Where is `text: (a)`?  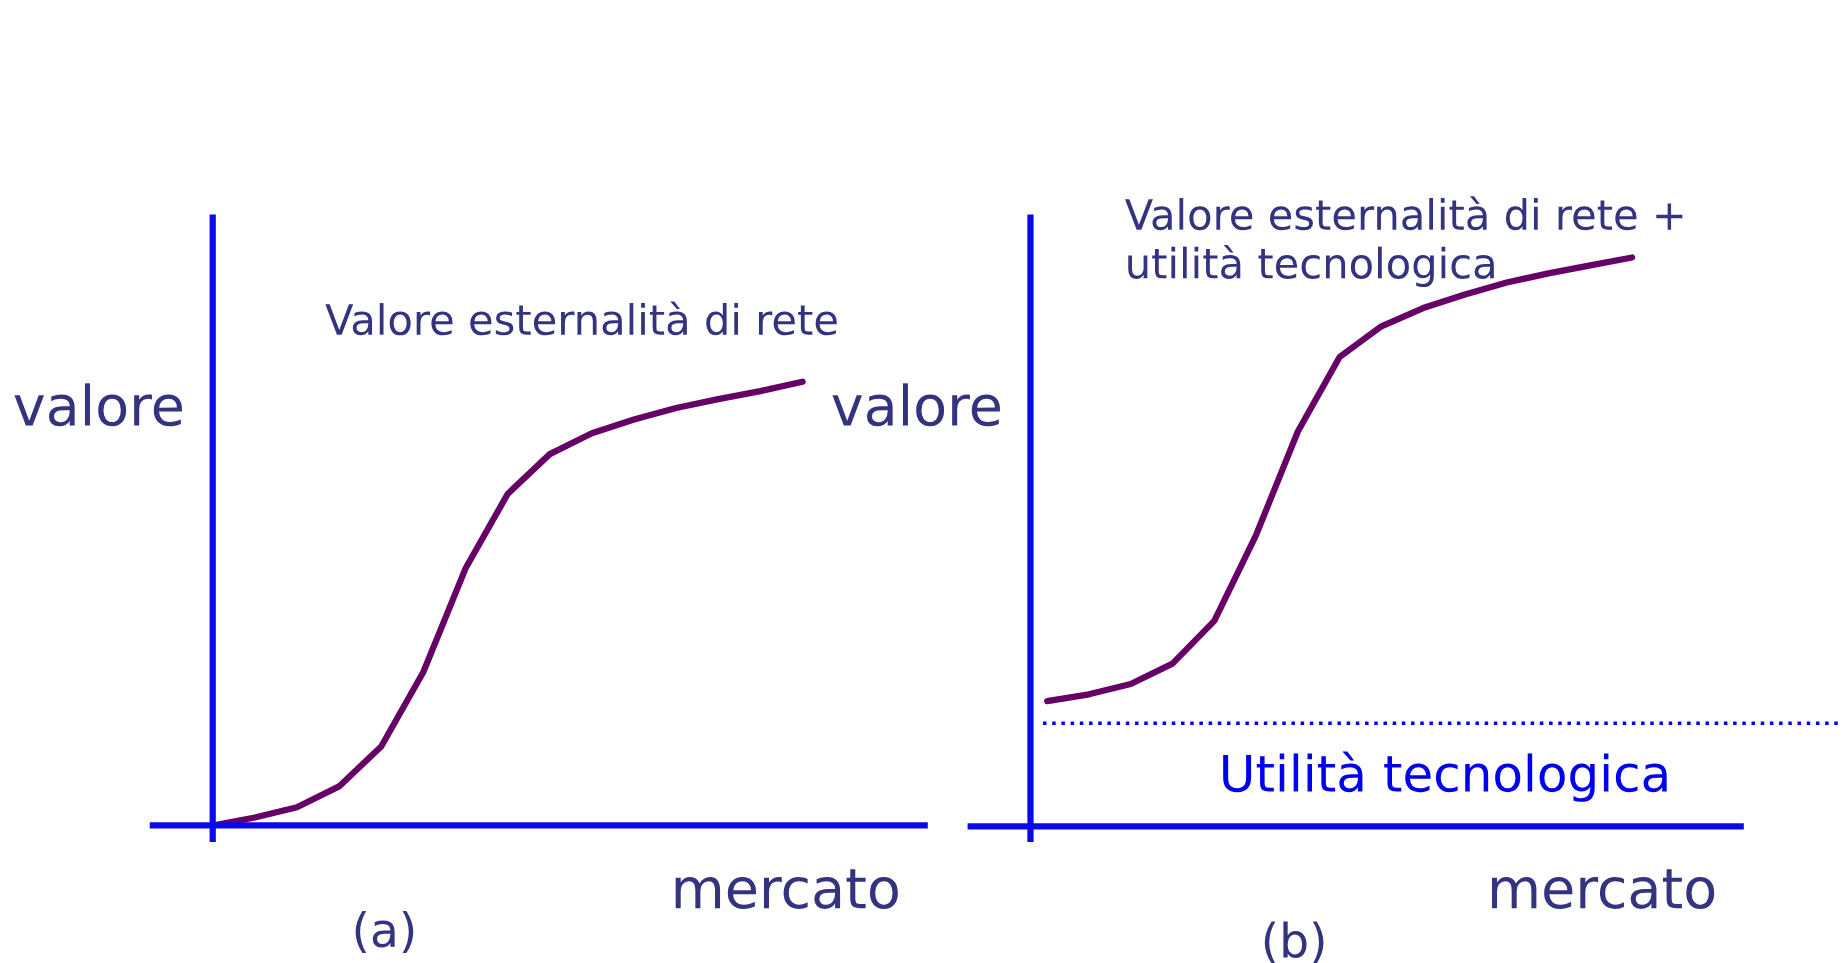
text: (a) is located at coordinates (384, 932).